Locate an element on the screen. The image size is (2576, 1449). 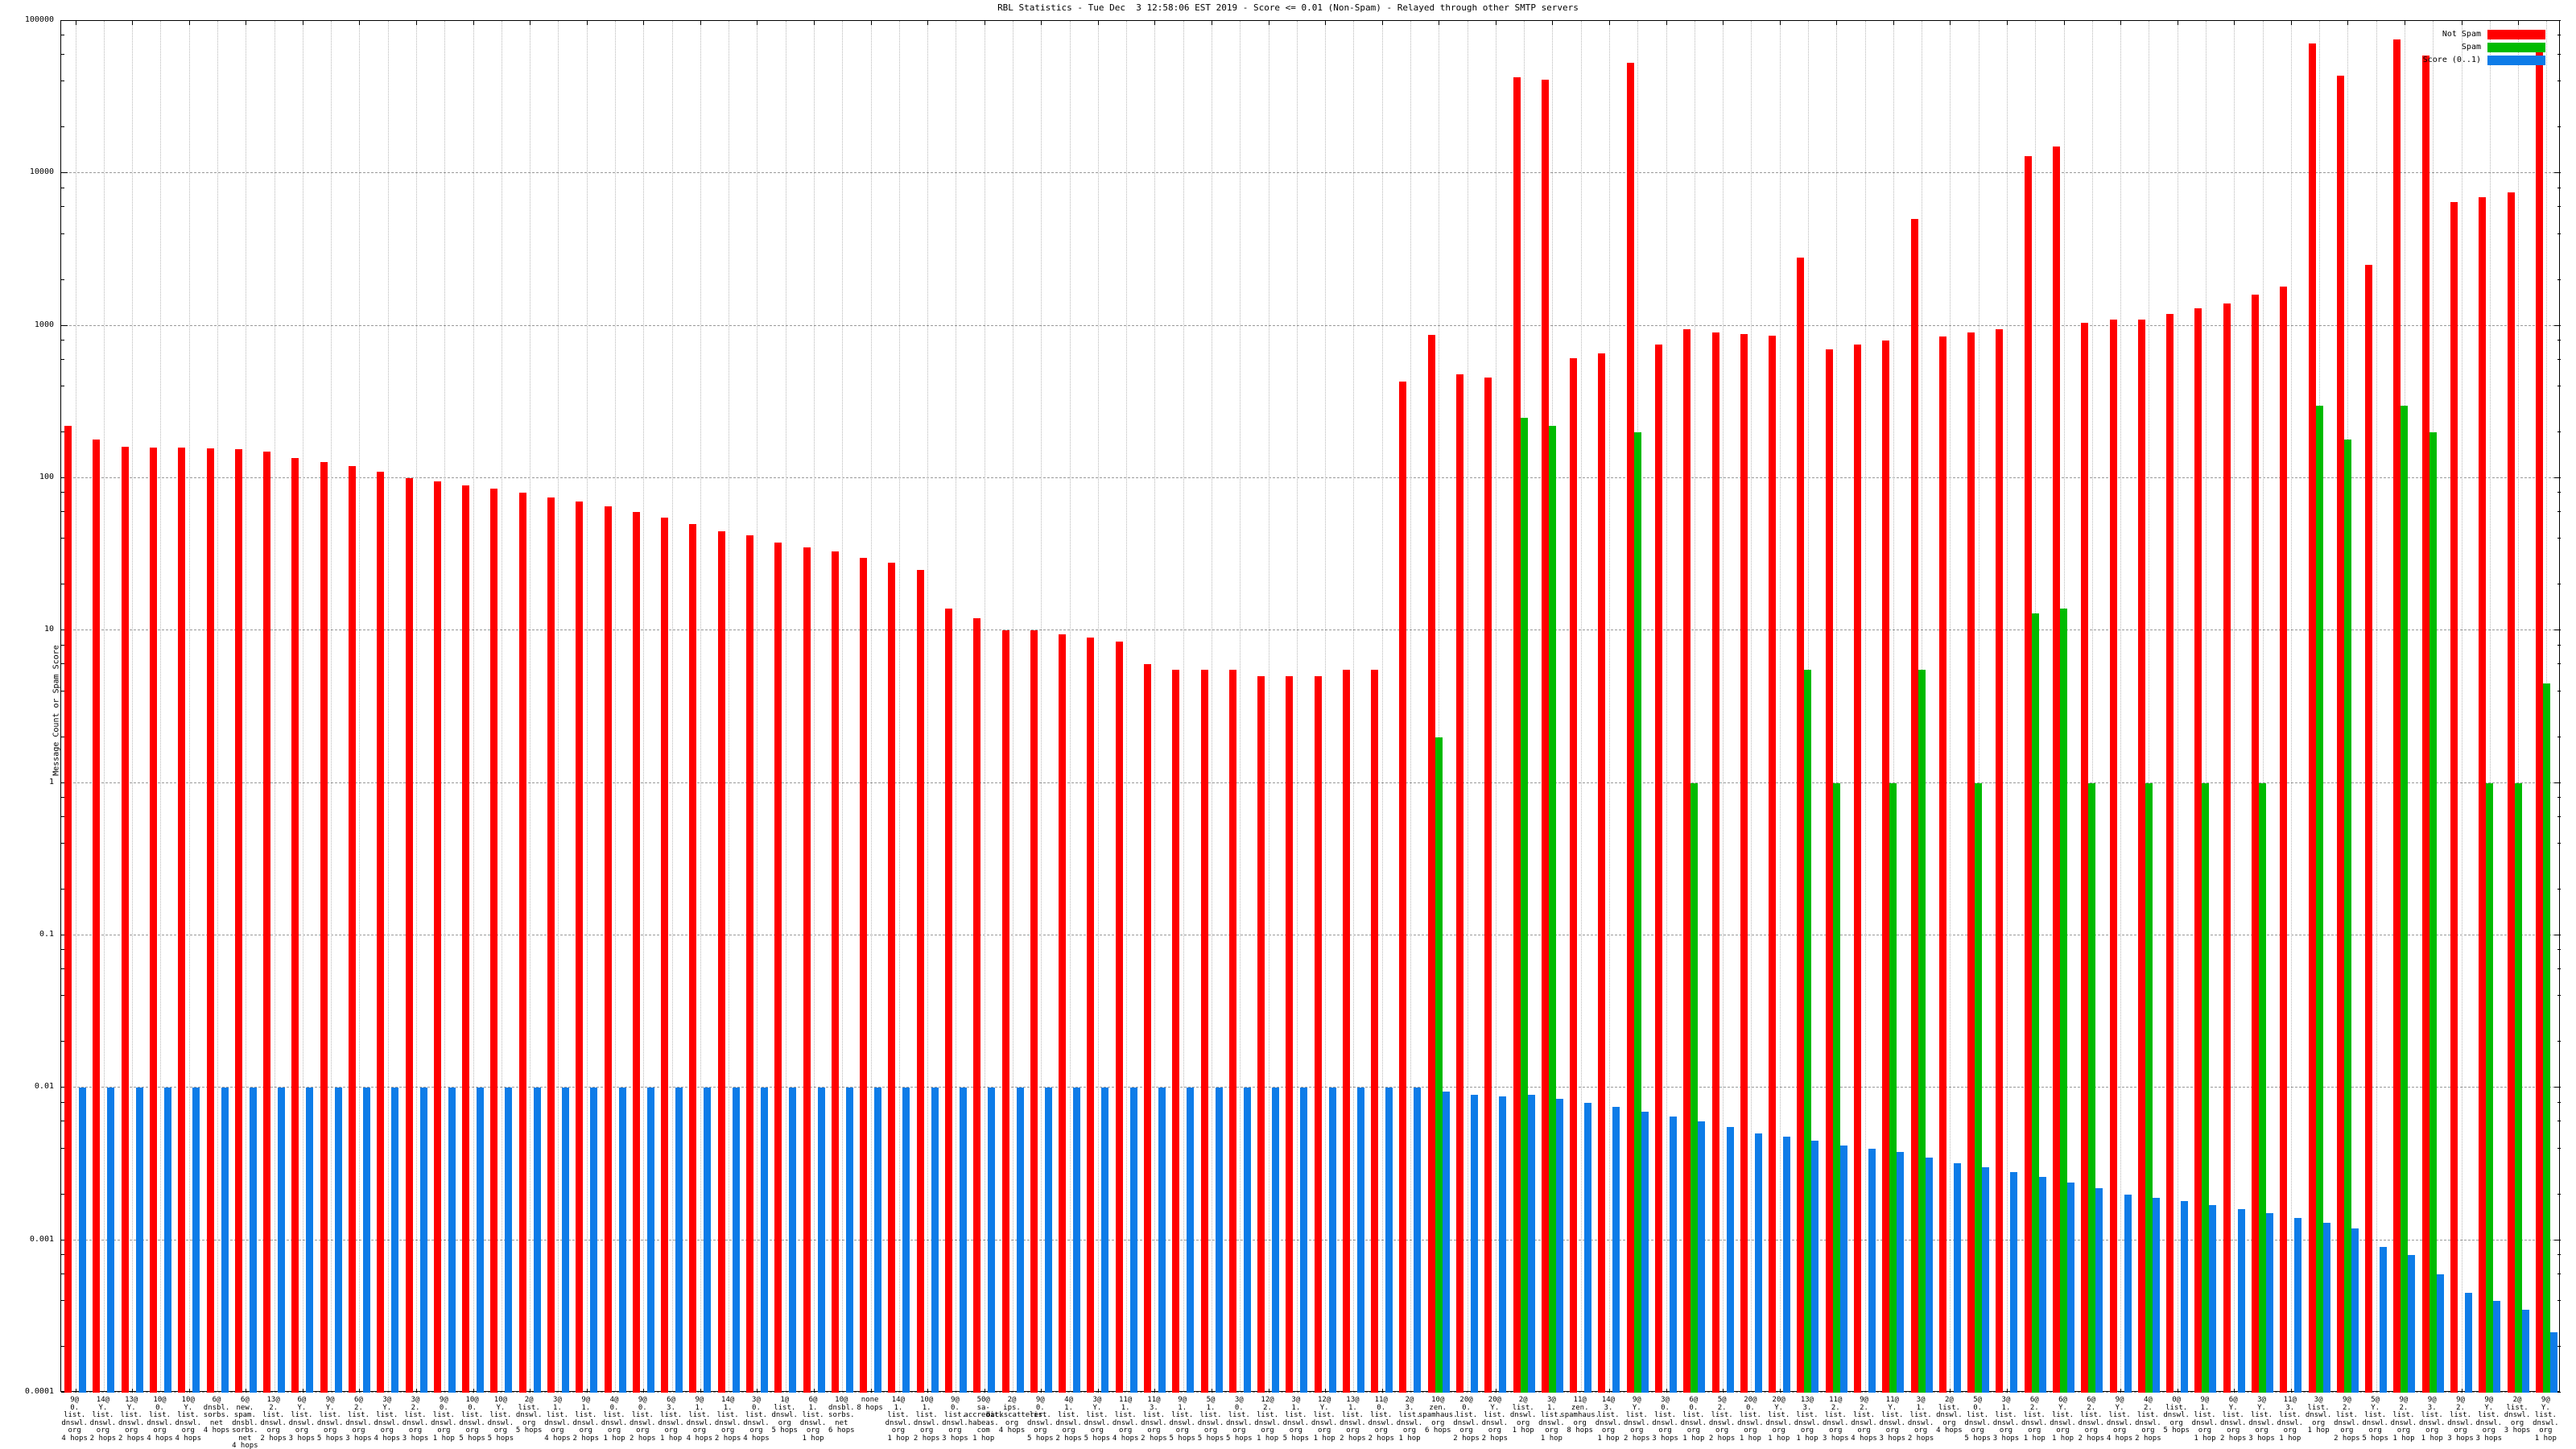
x-tick-label: 10@ Y. list. dnswl. org 4 hops is located at coordinates (188, 1419).